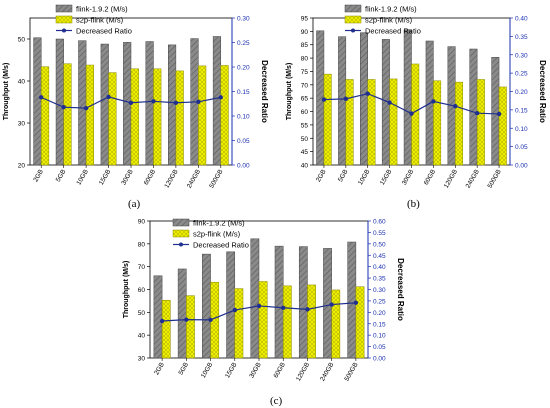 This screenshot has width=550, height=408. Describe the element at coordinates (542, 91) in the screenshot. I see `y2-axis-label: Decreased Ratio` at that location.